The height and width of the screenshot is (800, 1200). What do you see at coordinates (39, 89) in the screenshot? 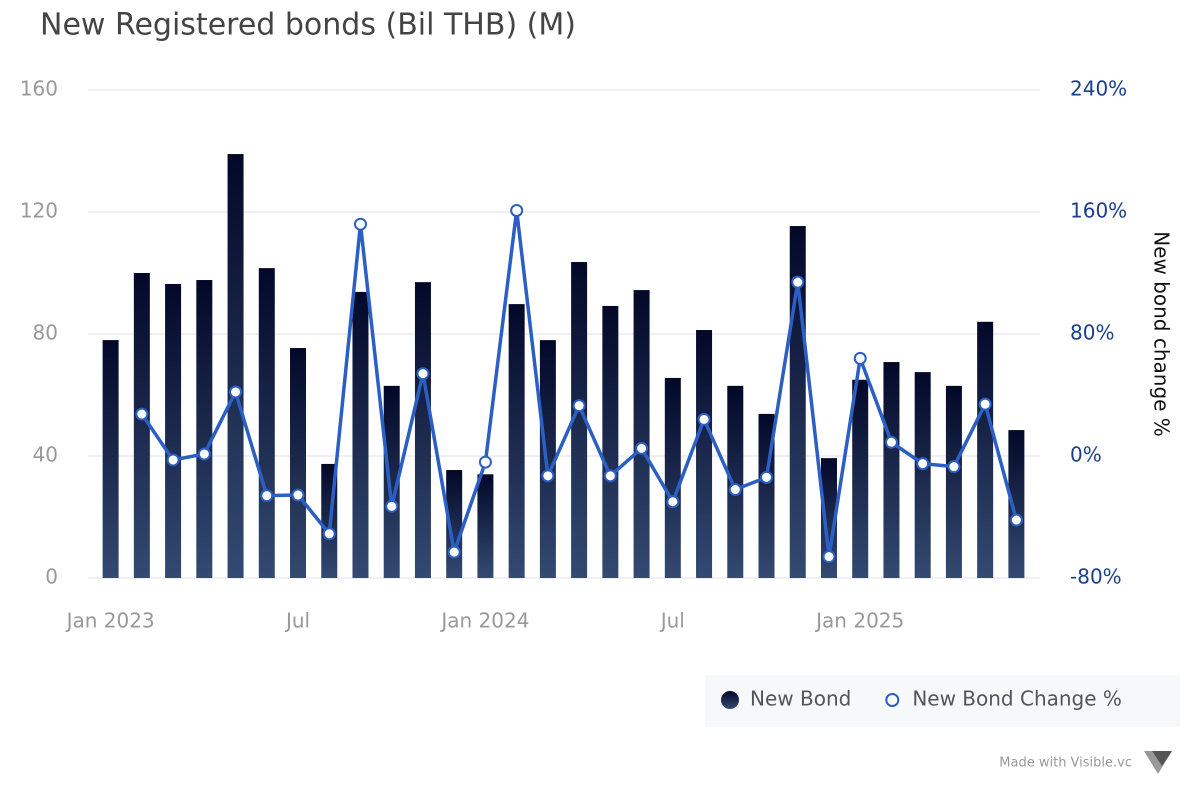
I see `y-tick-label: 160` at bounding box center [39, 89].